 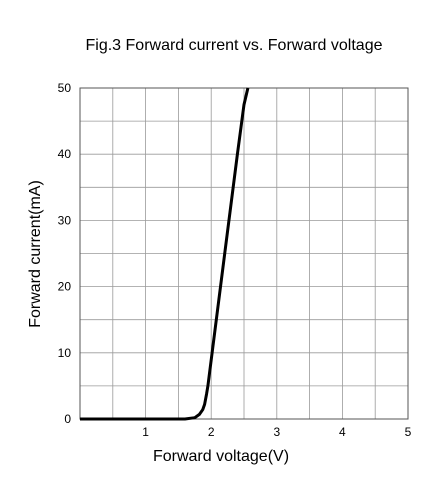 I want to click on y-tick-label: 0, so click(x=67, y=419).